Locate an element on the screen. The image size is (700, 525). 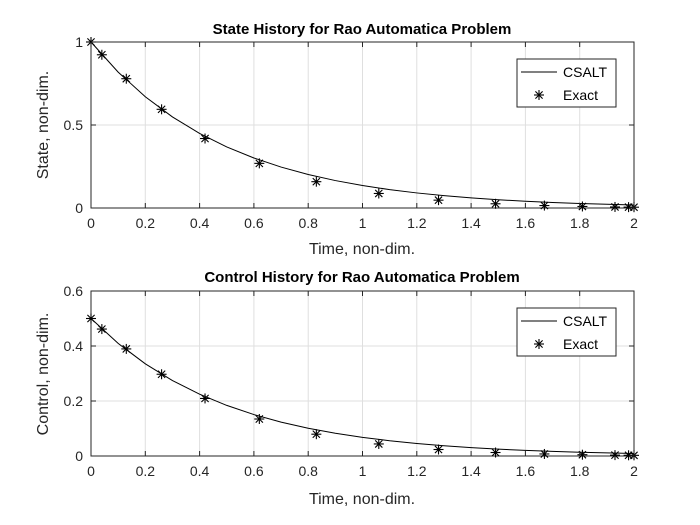
state-legend-box is located at coordinates (566, 83).